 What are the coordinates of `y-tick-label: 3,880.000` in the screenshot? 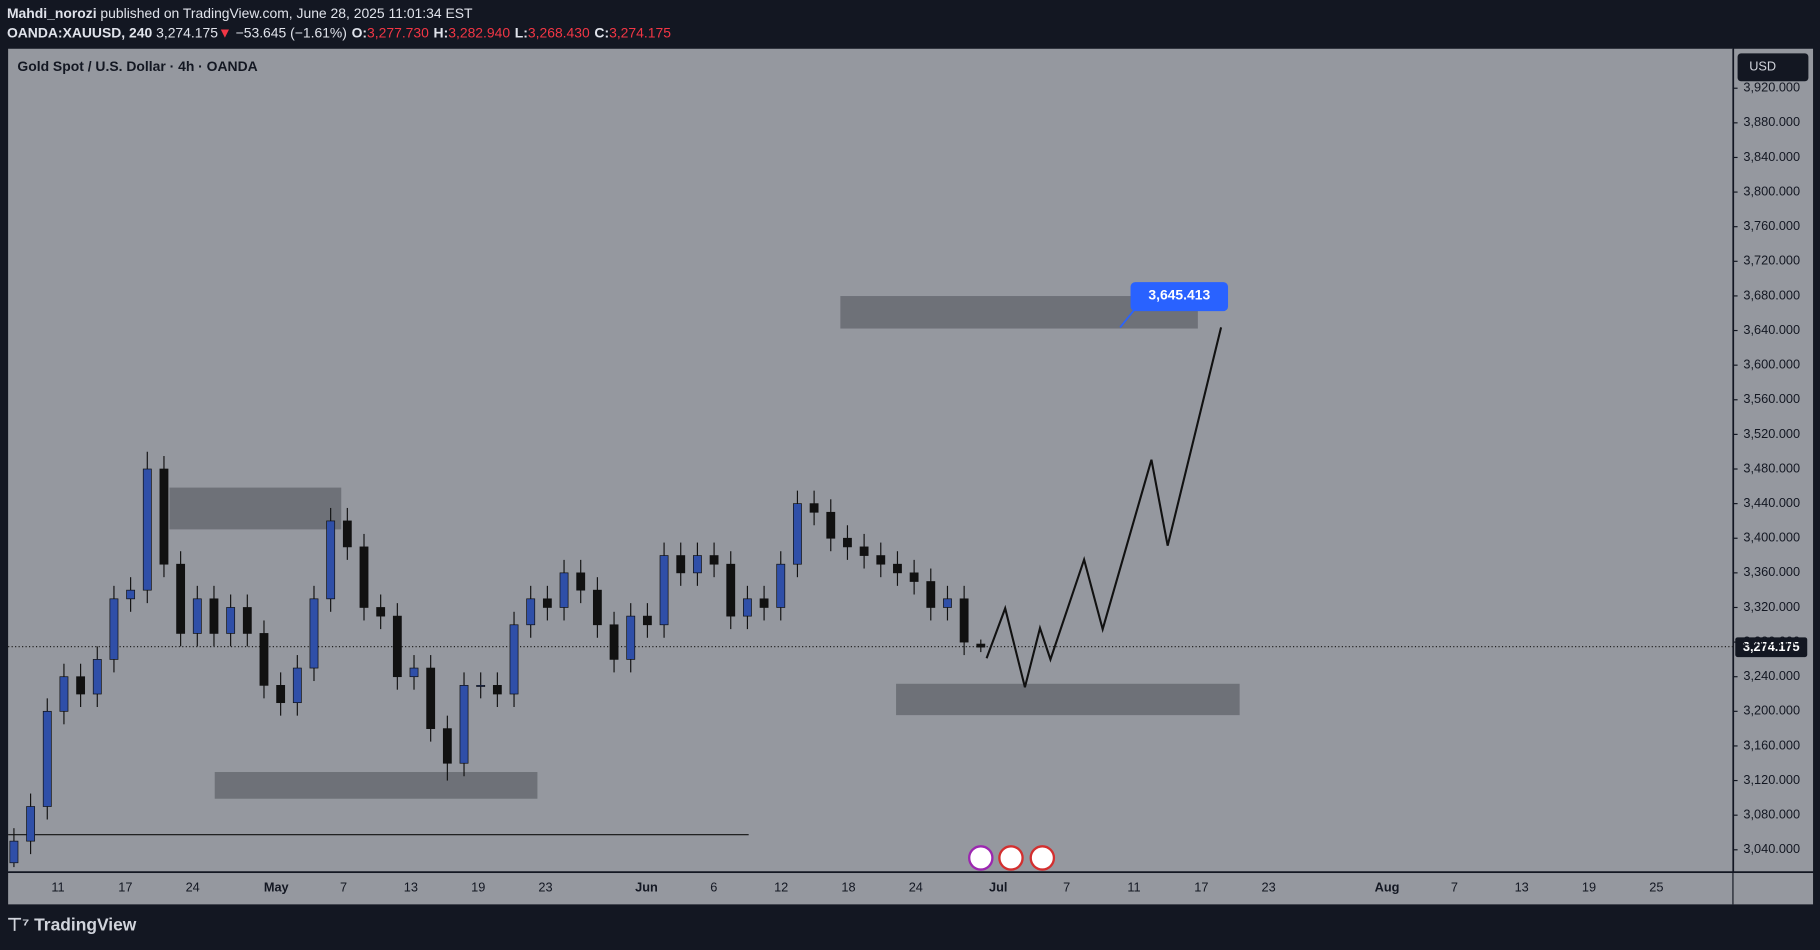 It's located at (1771, 121).